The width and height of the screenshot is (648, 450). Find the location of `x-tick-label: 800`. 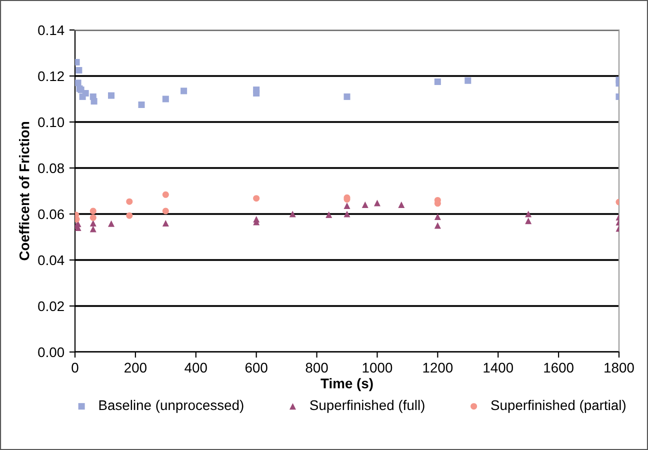

x-tick-label: 800 is located at coordinates (317, 367).